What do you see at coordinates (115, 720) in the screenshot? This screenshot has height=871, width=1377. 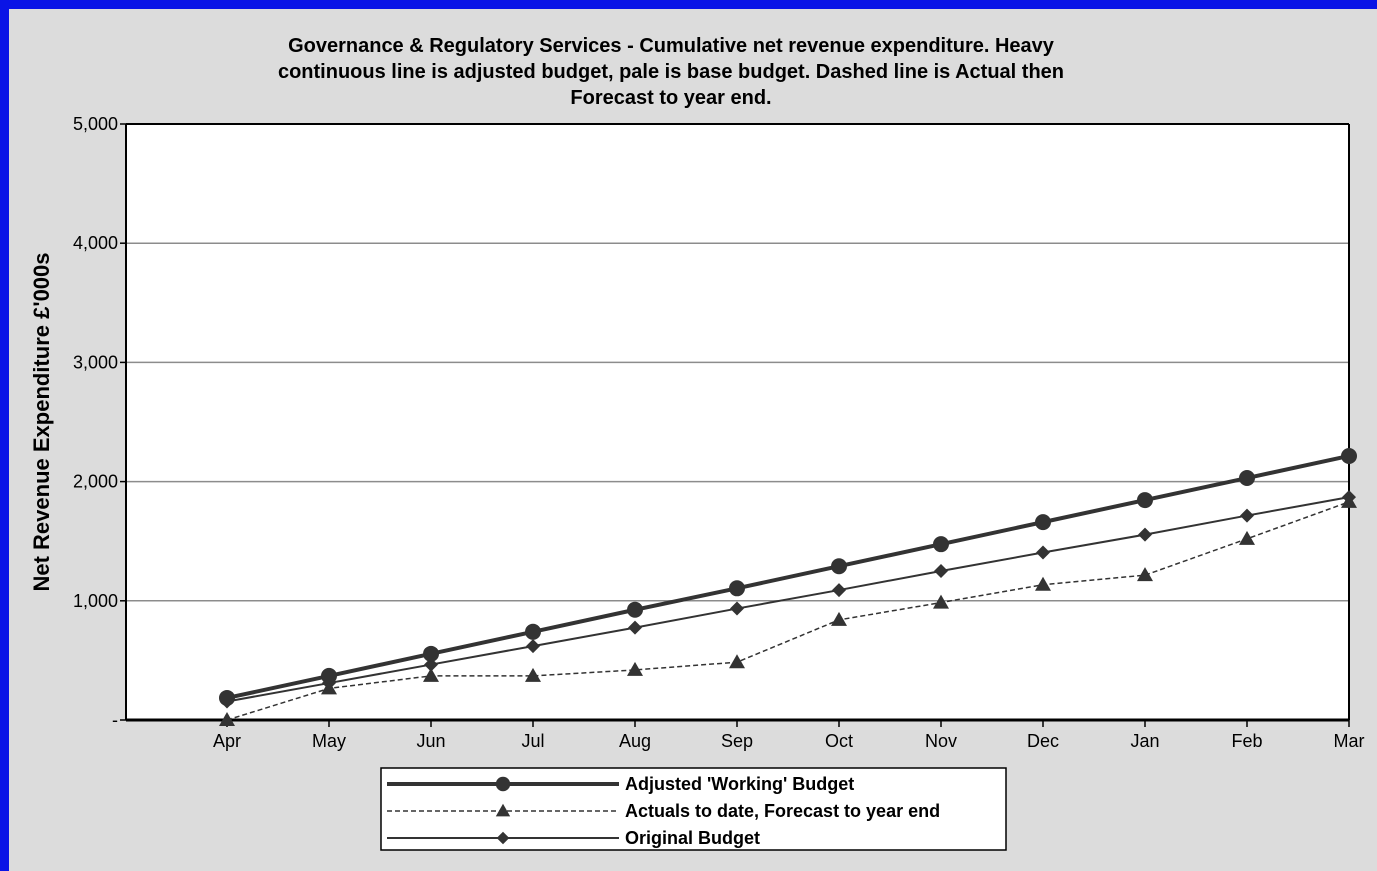 I see `y-tick-label: -` at bounding box center [115, 720].